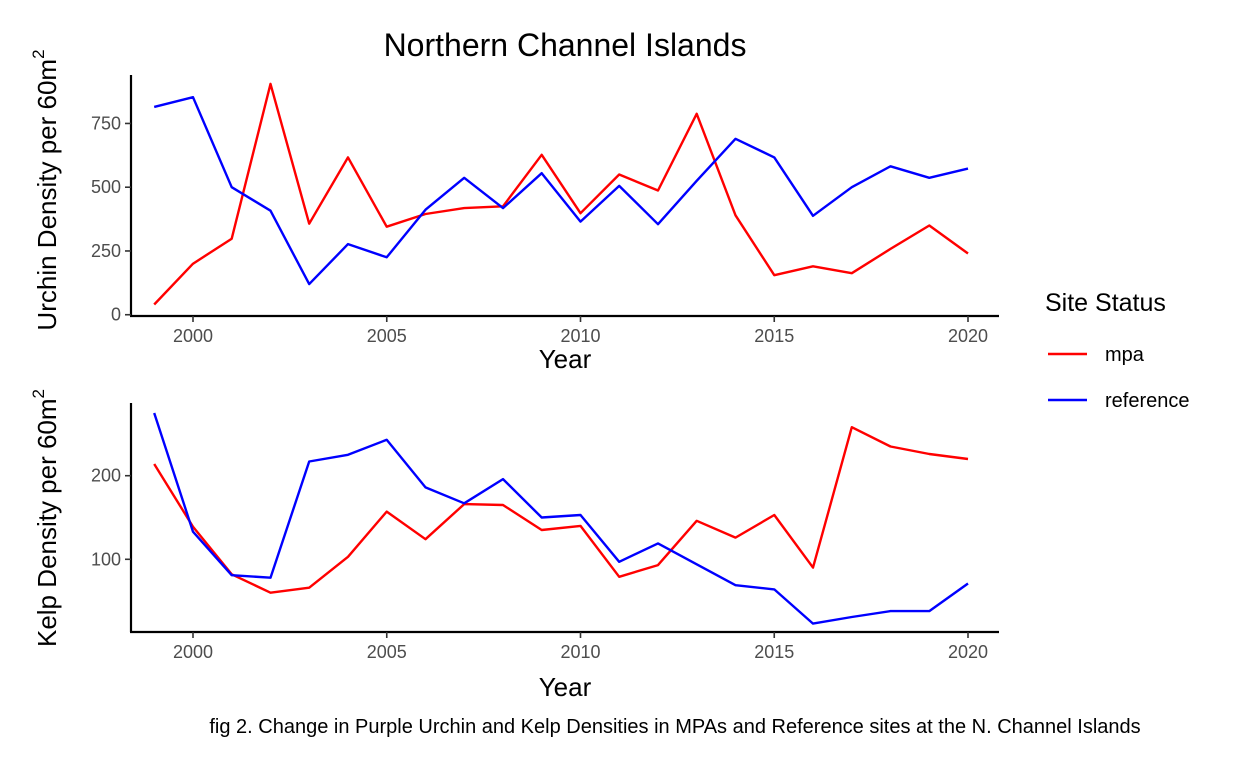 The width and height of the screenshot is (1248, 768). I want to click on legend: Site Status mpa reference, so click(1117, 350).